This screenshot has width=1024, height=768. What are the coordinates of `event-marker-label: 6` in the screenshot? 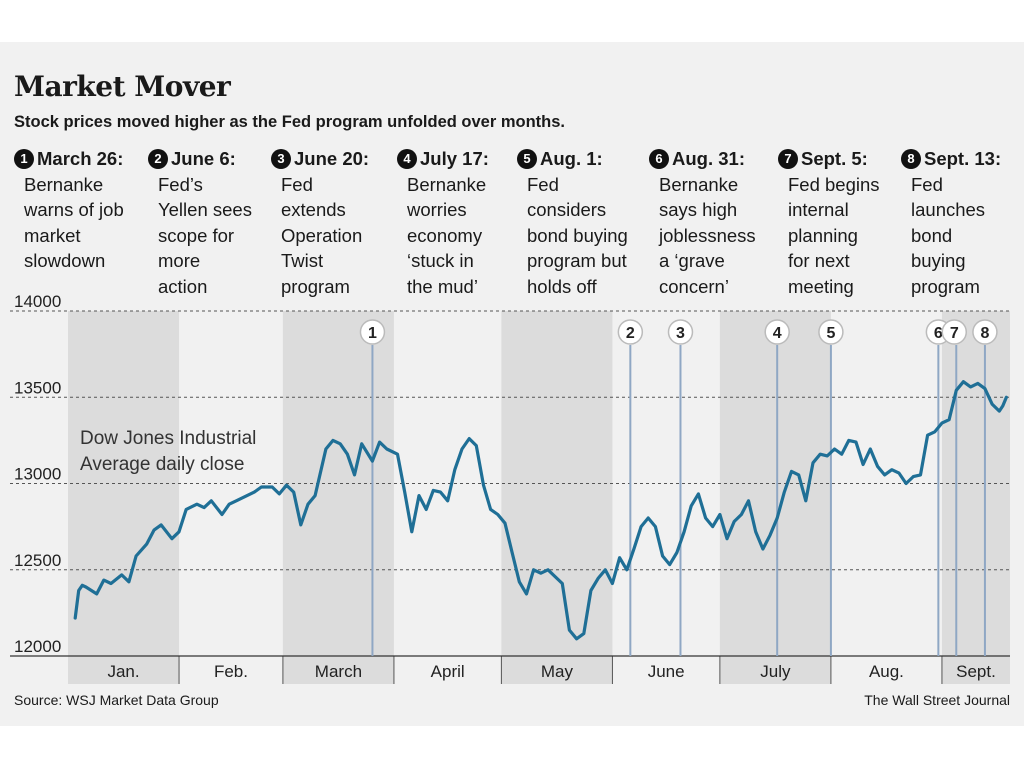 It's located at (938, 333).